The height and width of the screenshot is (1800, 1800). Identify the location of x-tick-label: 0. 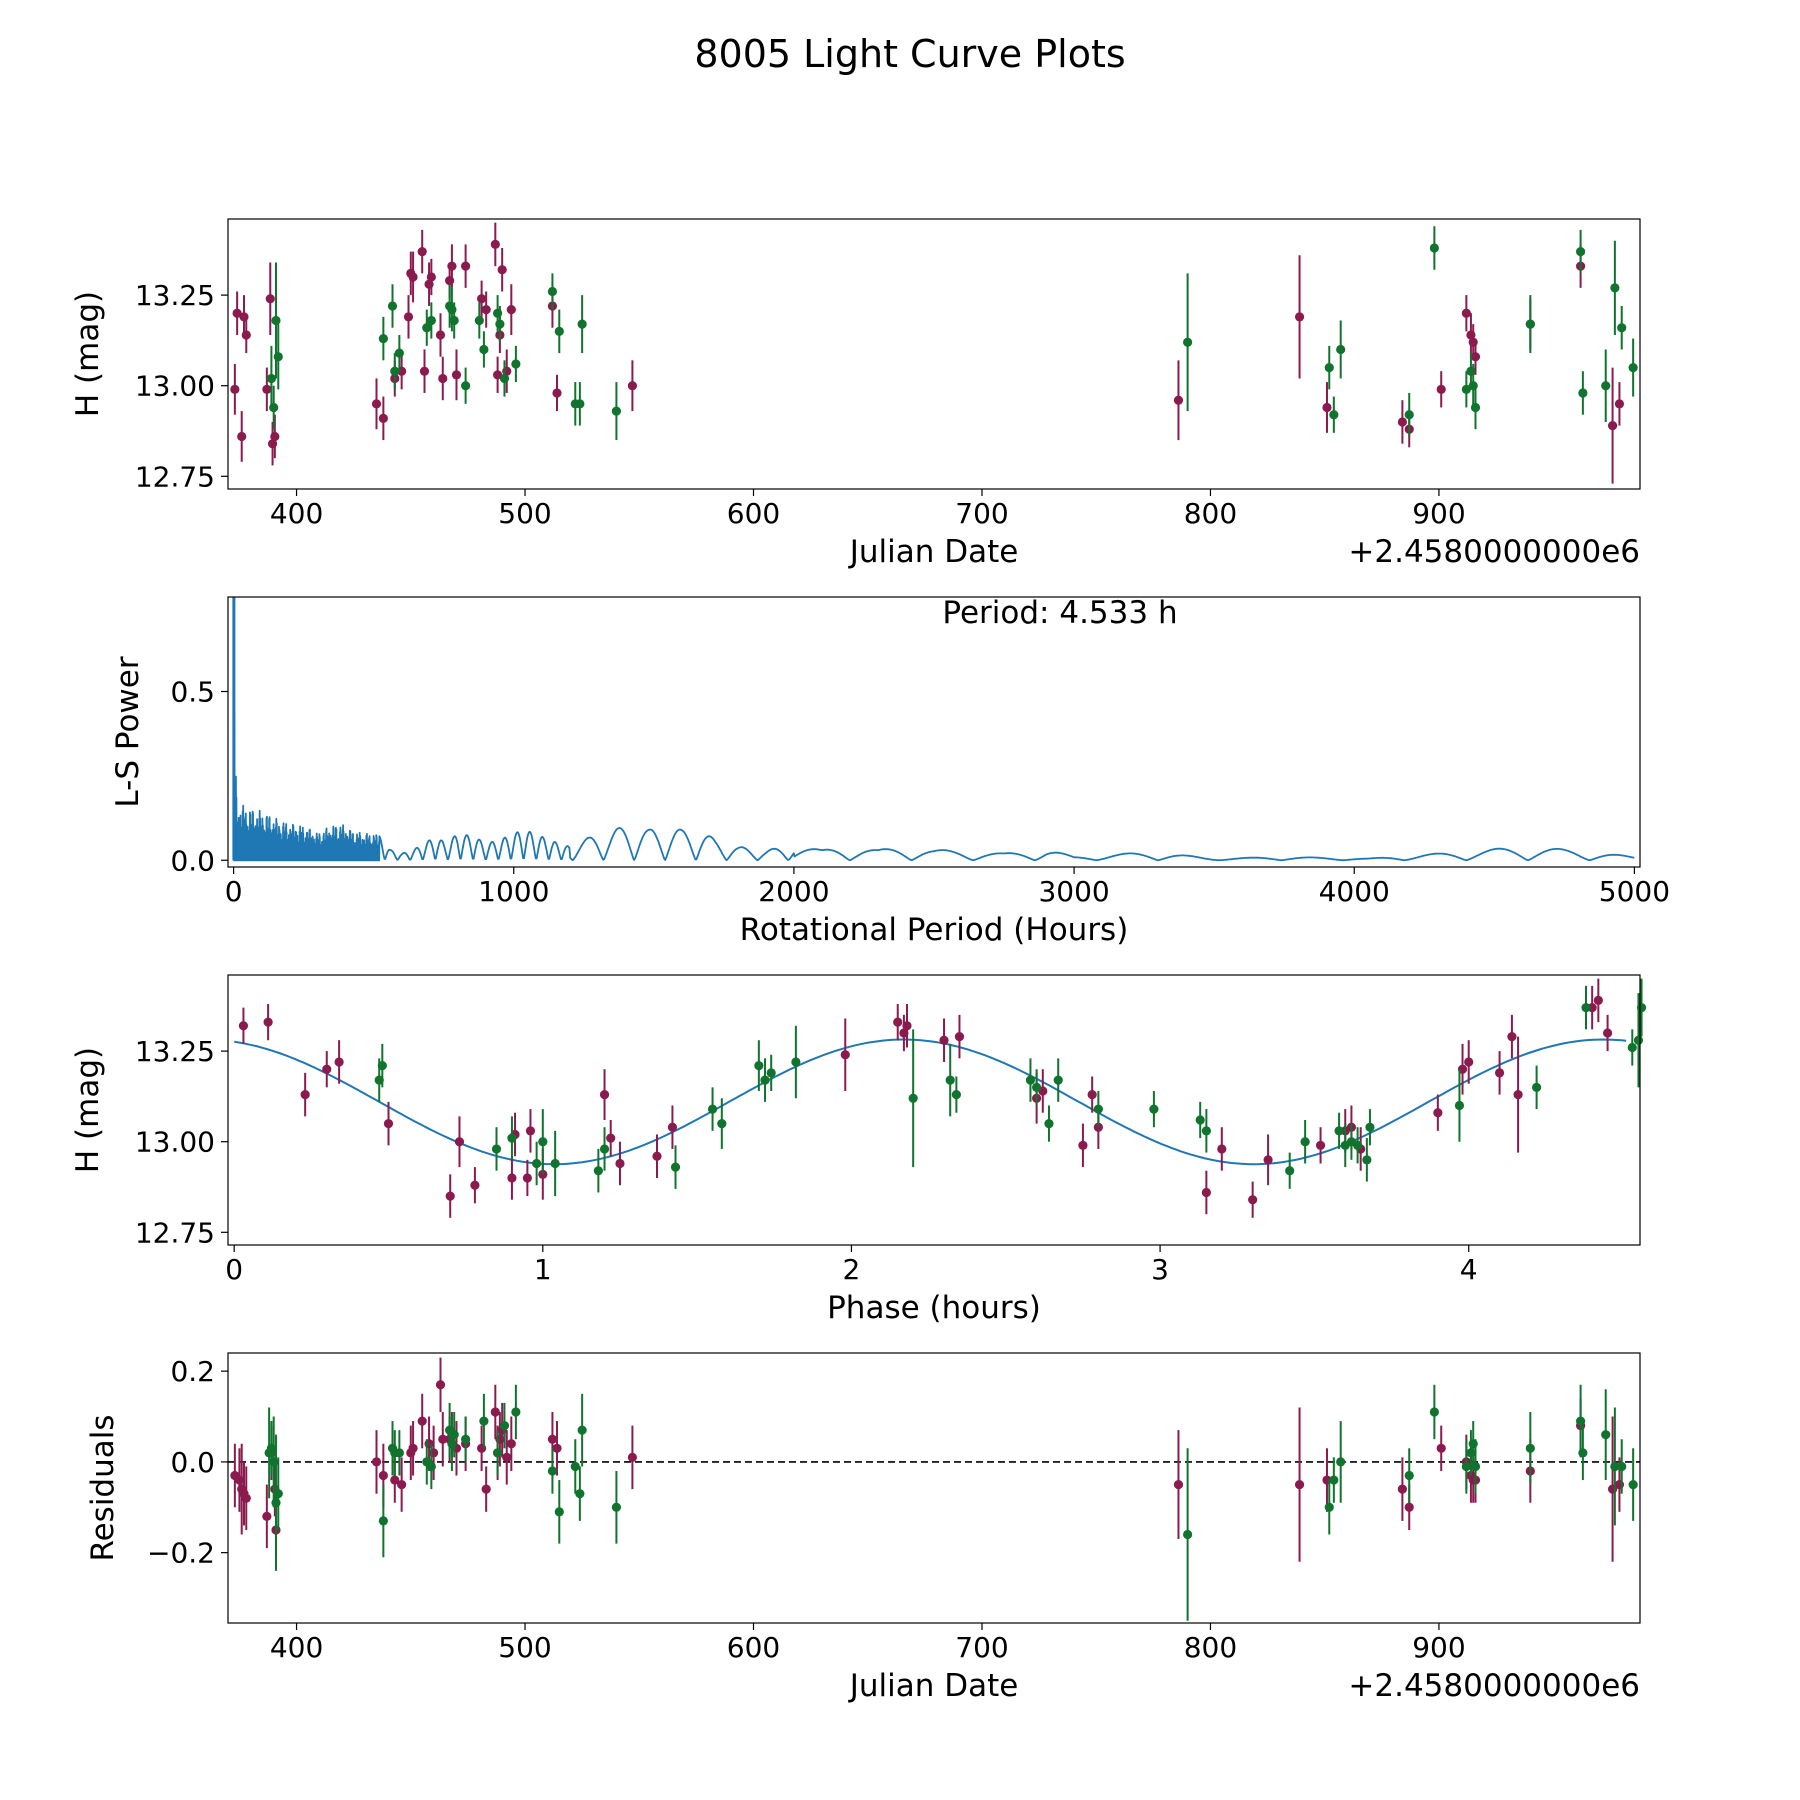
(234, 891).